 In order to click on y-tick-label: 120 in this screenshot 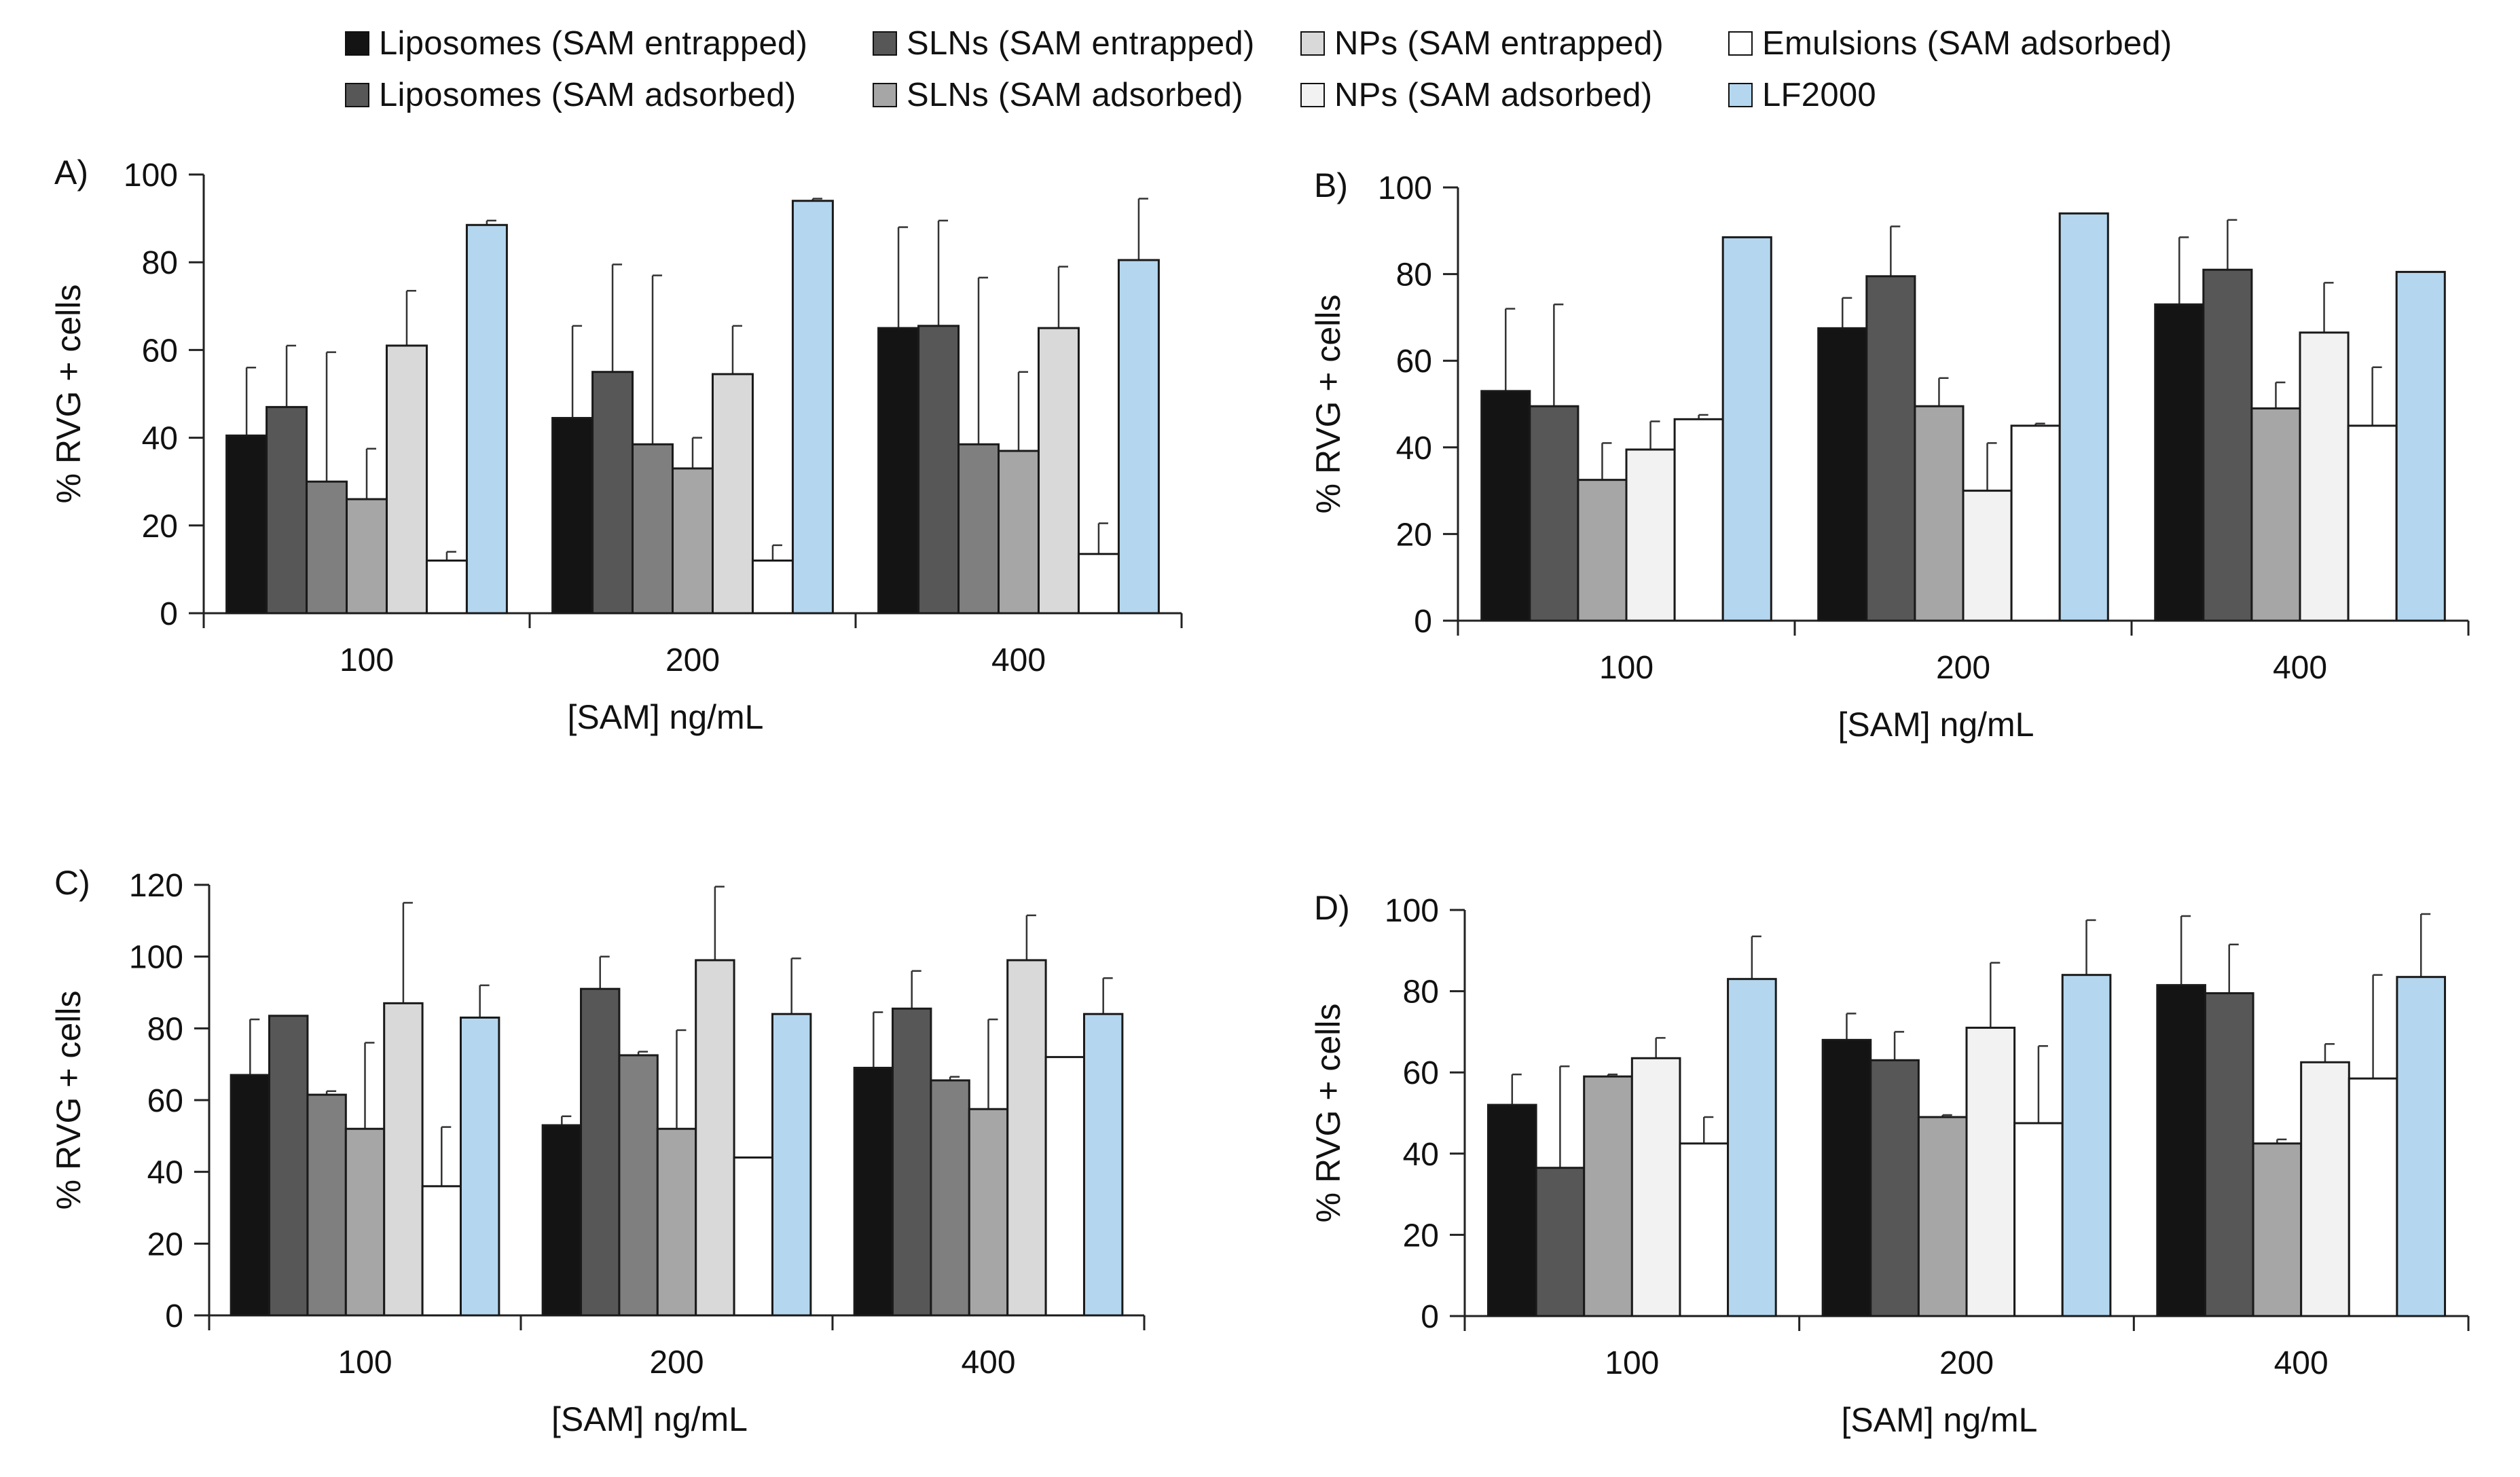, I will do `click(156, 886)`.